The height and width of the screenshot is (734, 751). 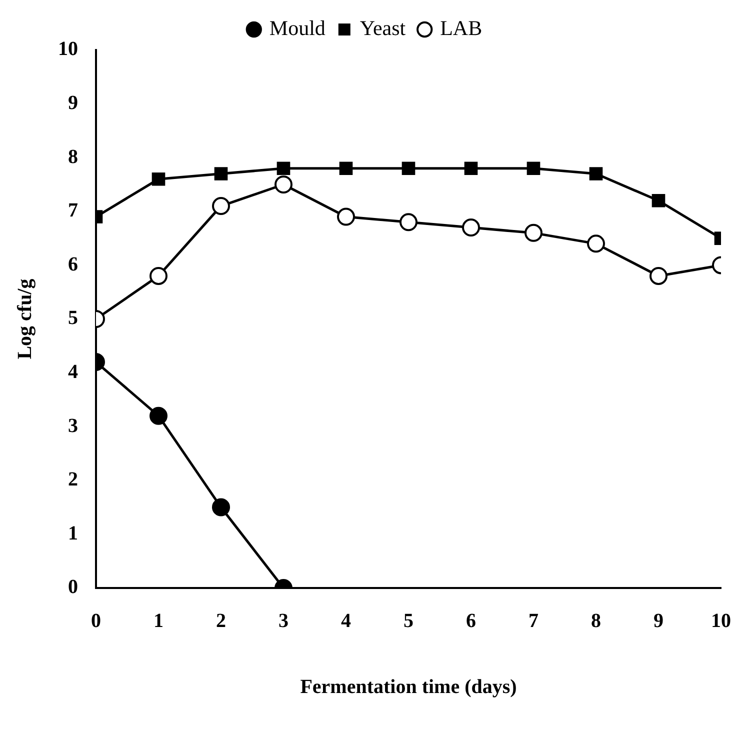 I want to click on x-tick-label: 9, so click(x=659, y=621).